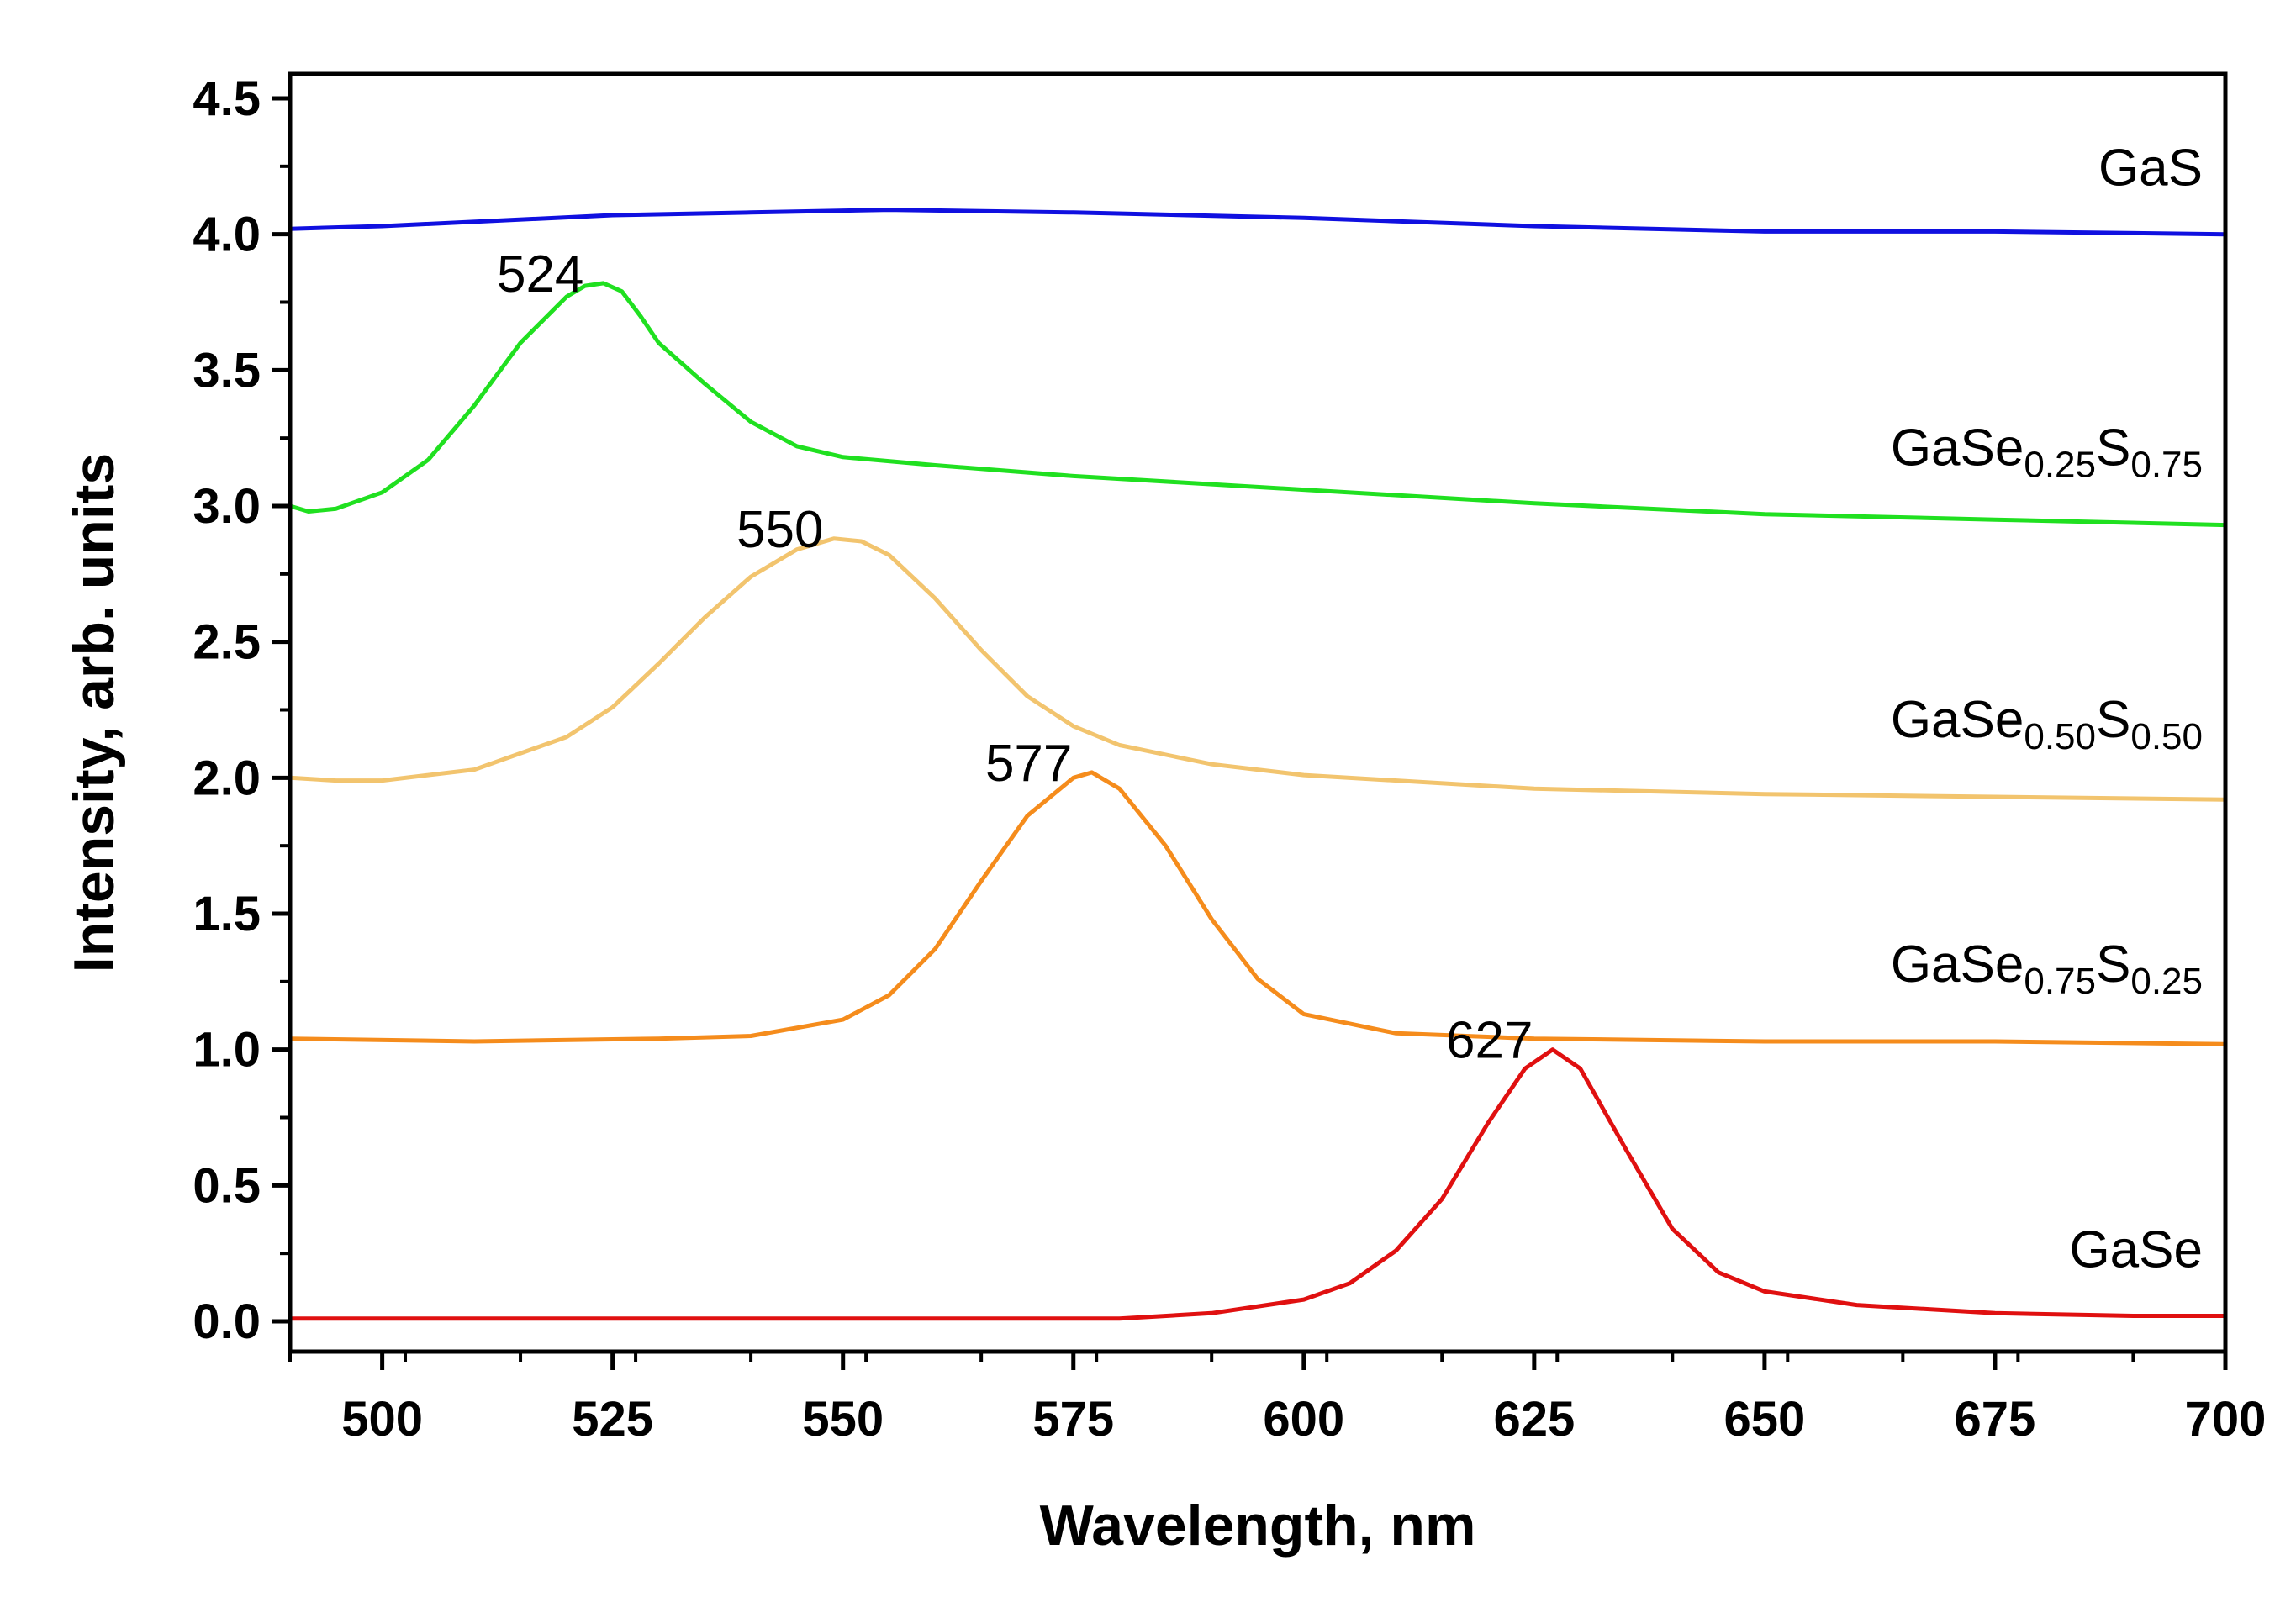  What do you see at coordinates (1534, 1419) in the screenshot?
I see `x-tick-label: 625` at bounding box center [1534, 1419].